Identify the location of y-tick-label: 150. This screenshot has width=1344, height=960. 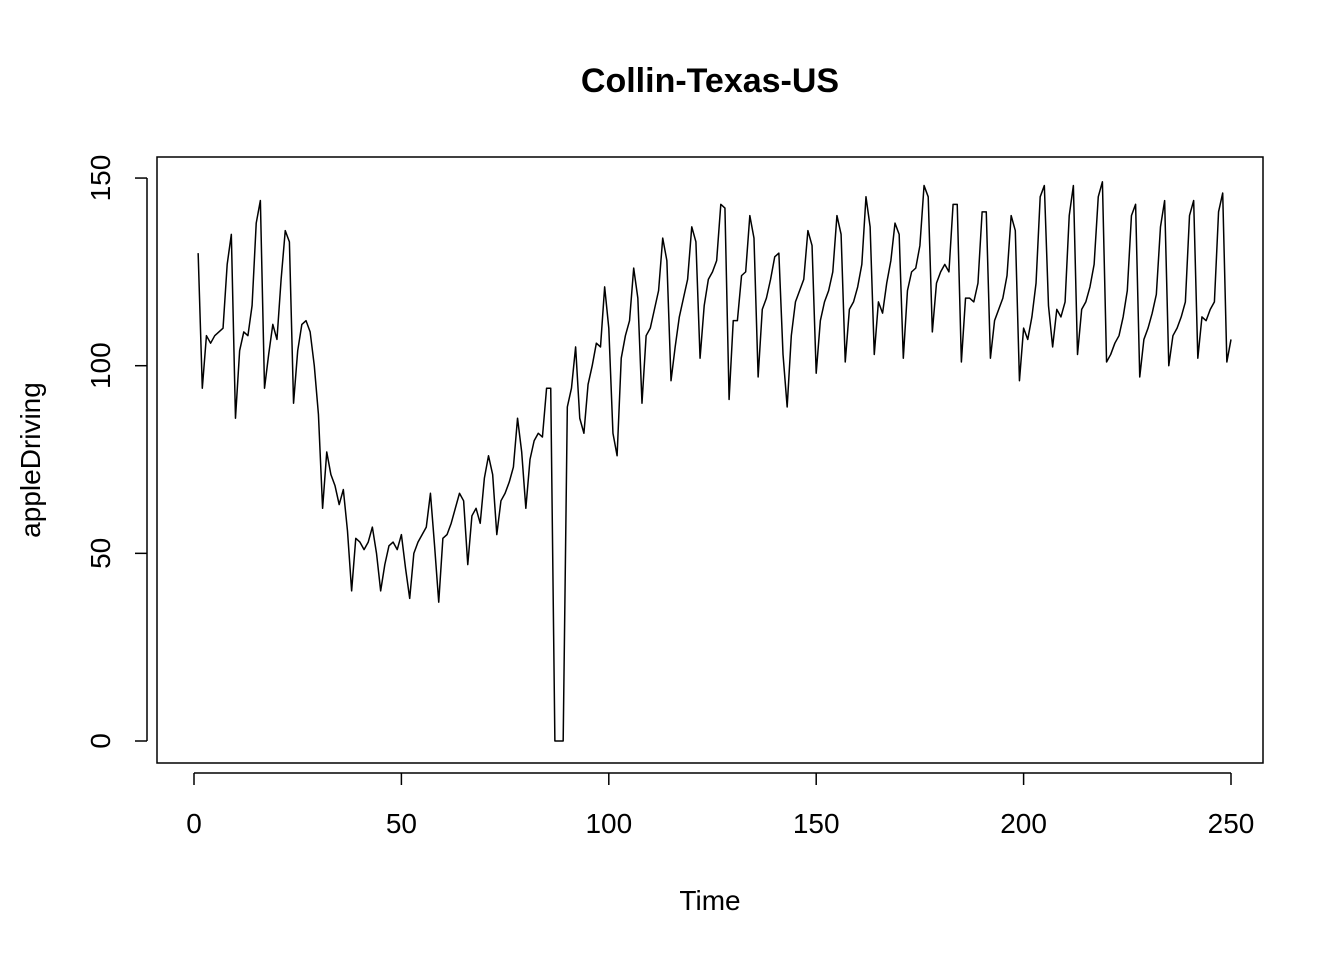
(100, 178).